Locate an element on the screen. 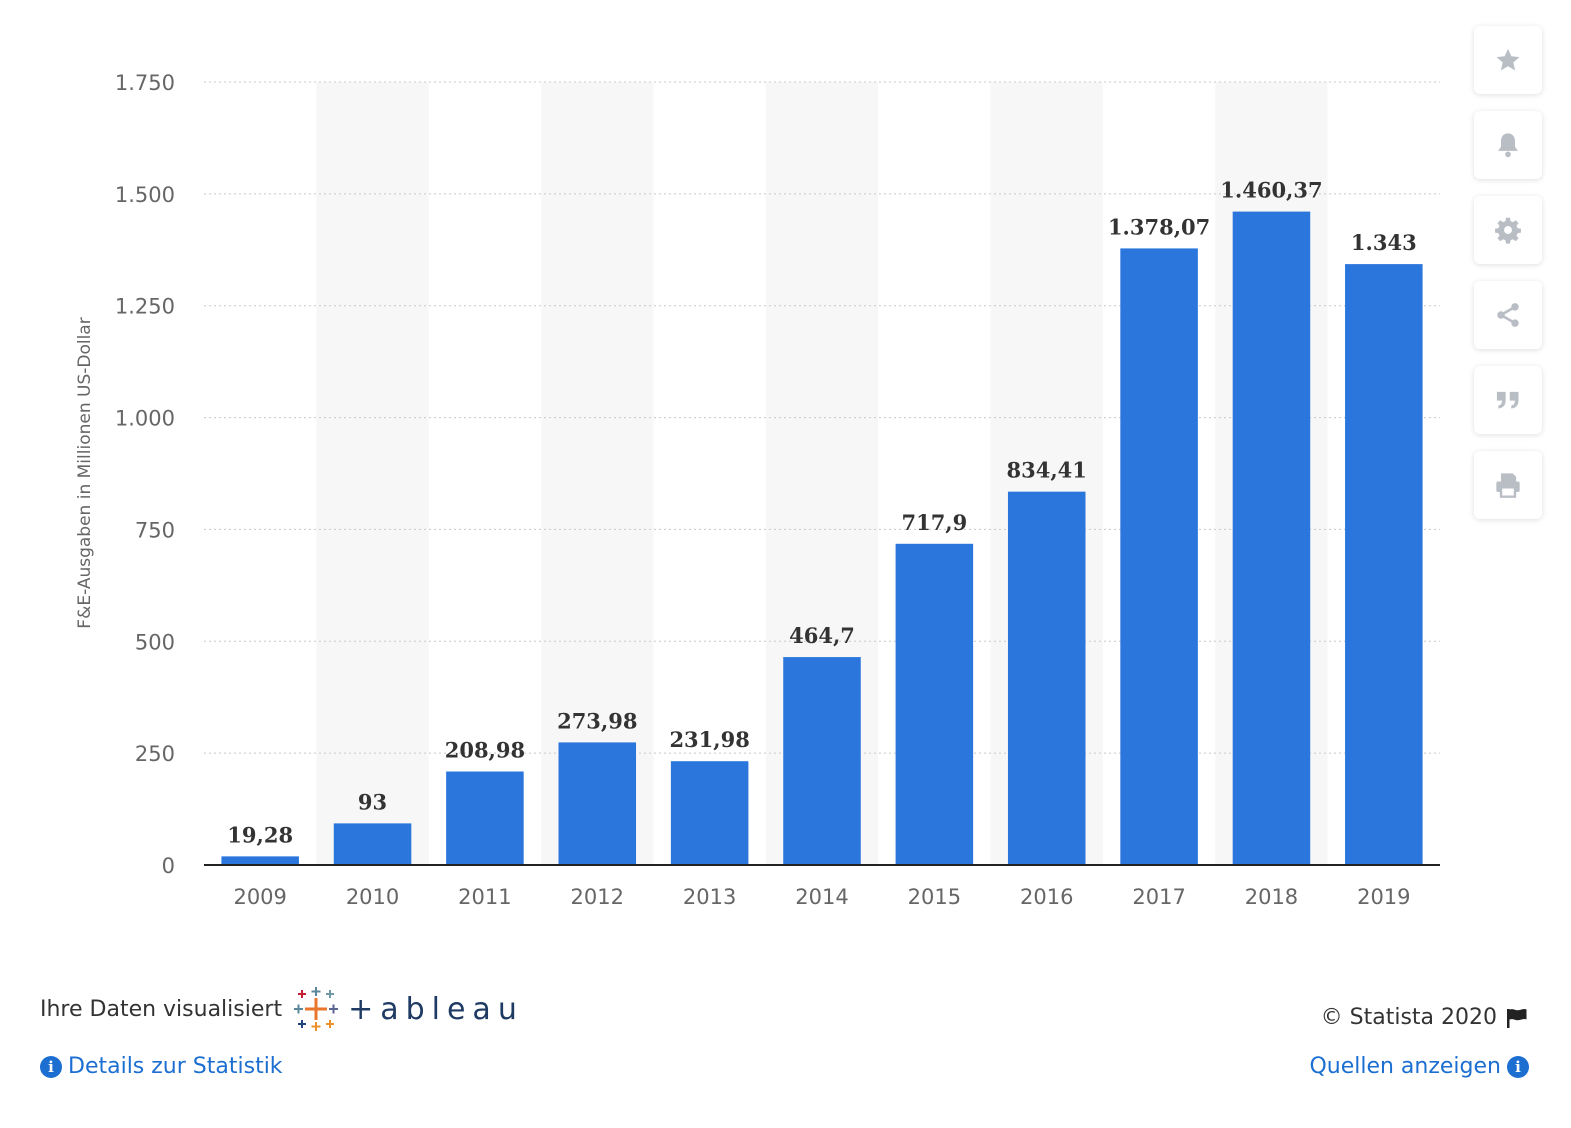 The image size is (1571, 1128). settings-button is located at coordinates (1508, 230).